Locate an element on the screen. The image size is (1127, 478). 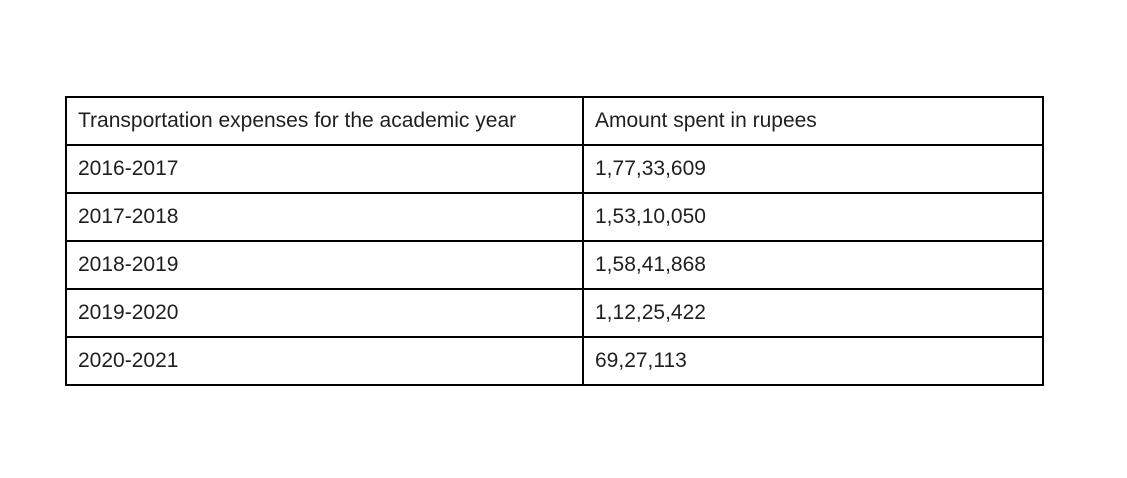
year-cell: 2016-2017 is located at coordinates (324, 169).